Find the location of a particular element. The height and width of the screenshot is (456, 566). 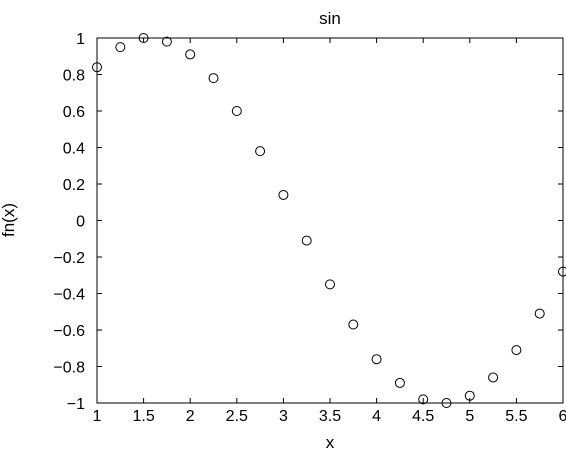

y-tick-label: 0.2 is located at coordinates (74, 185).